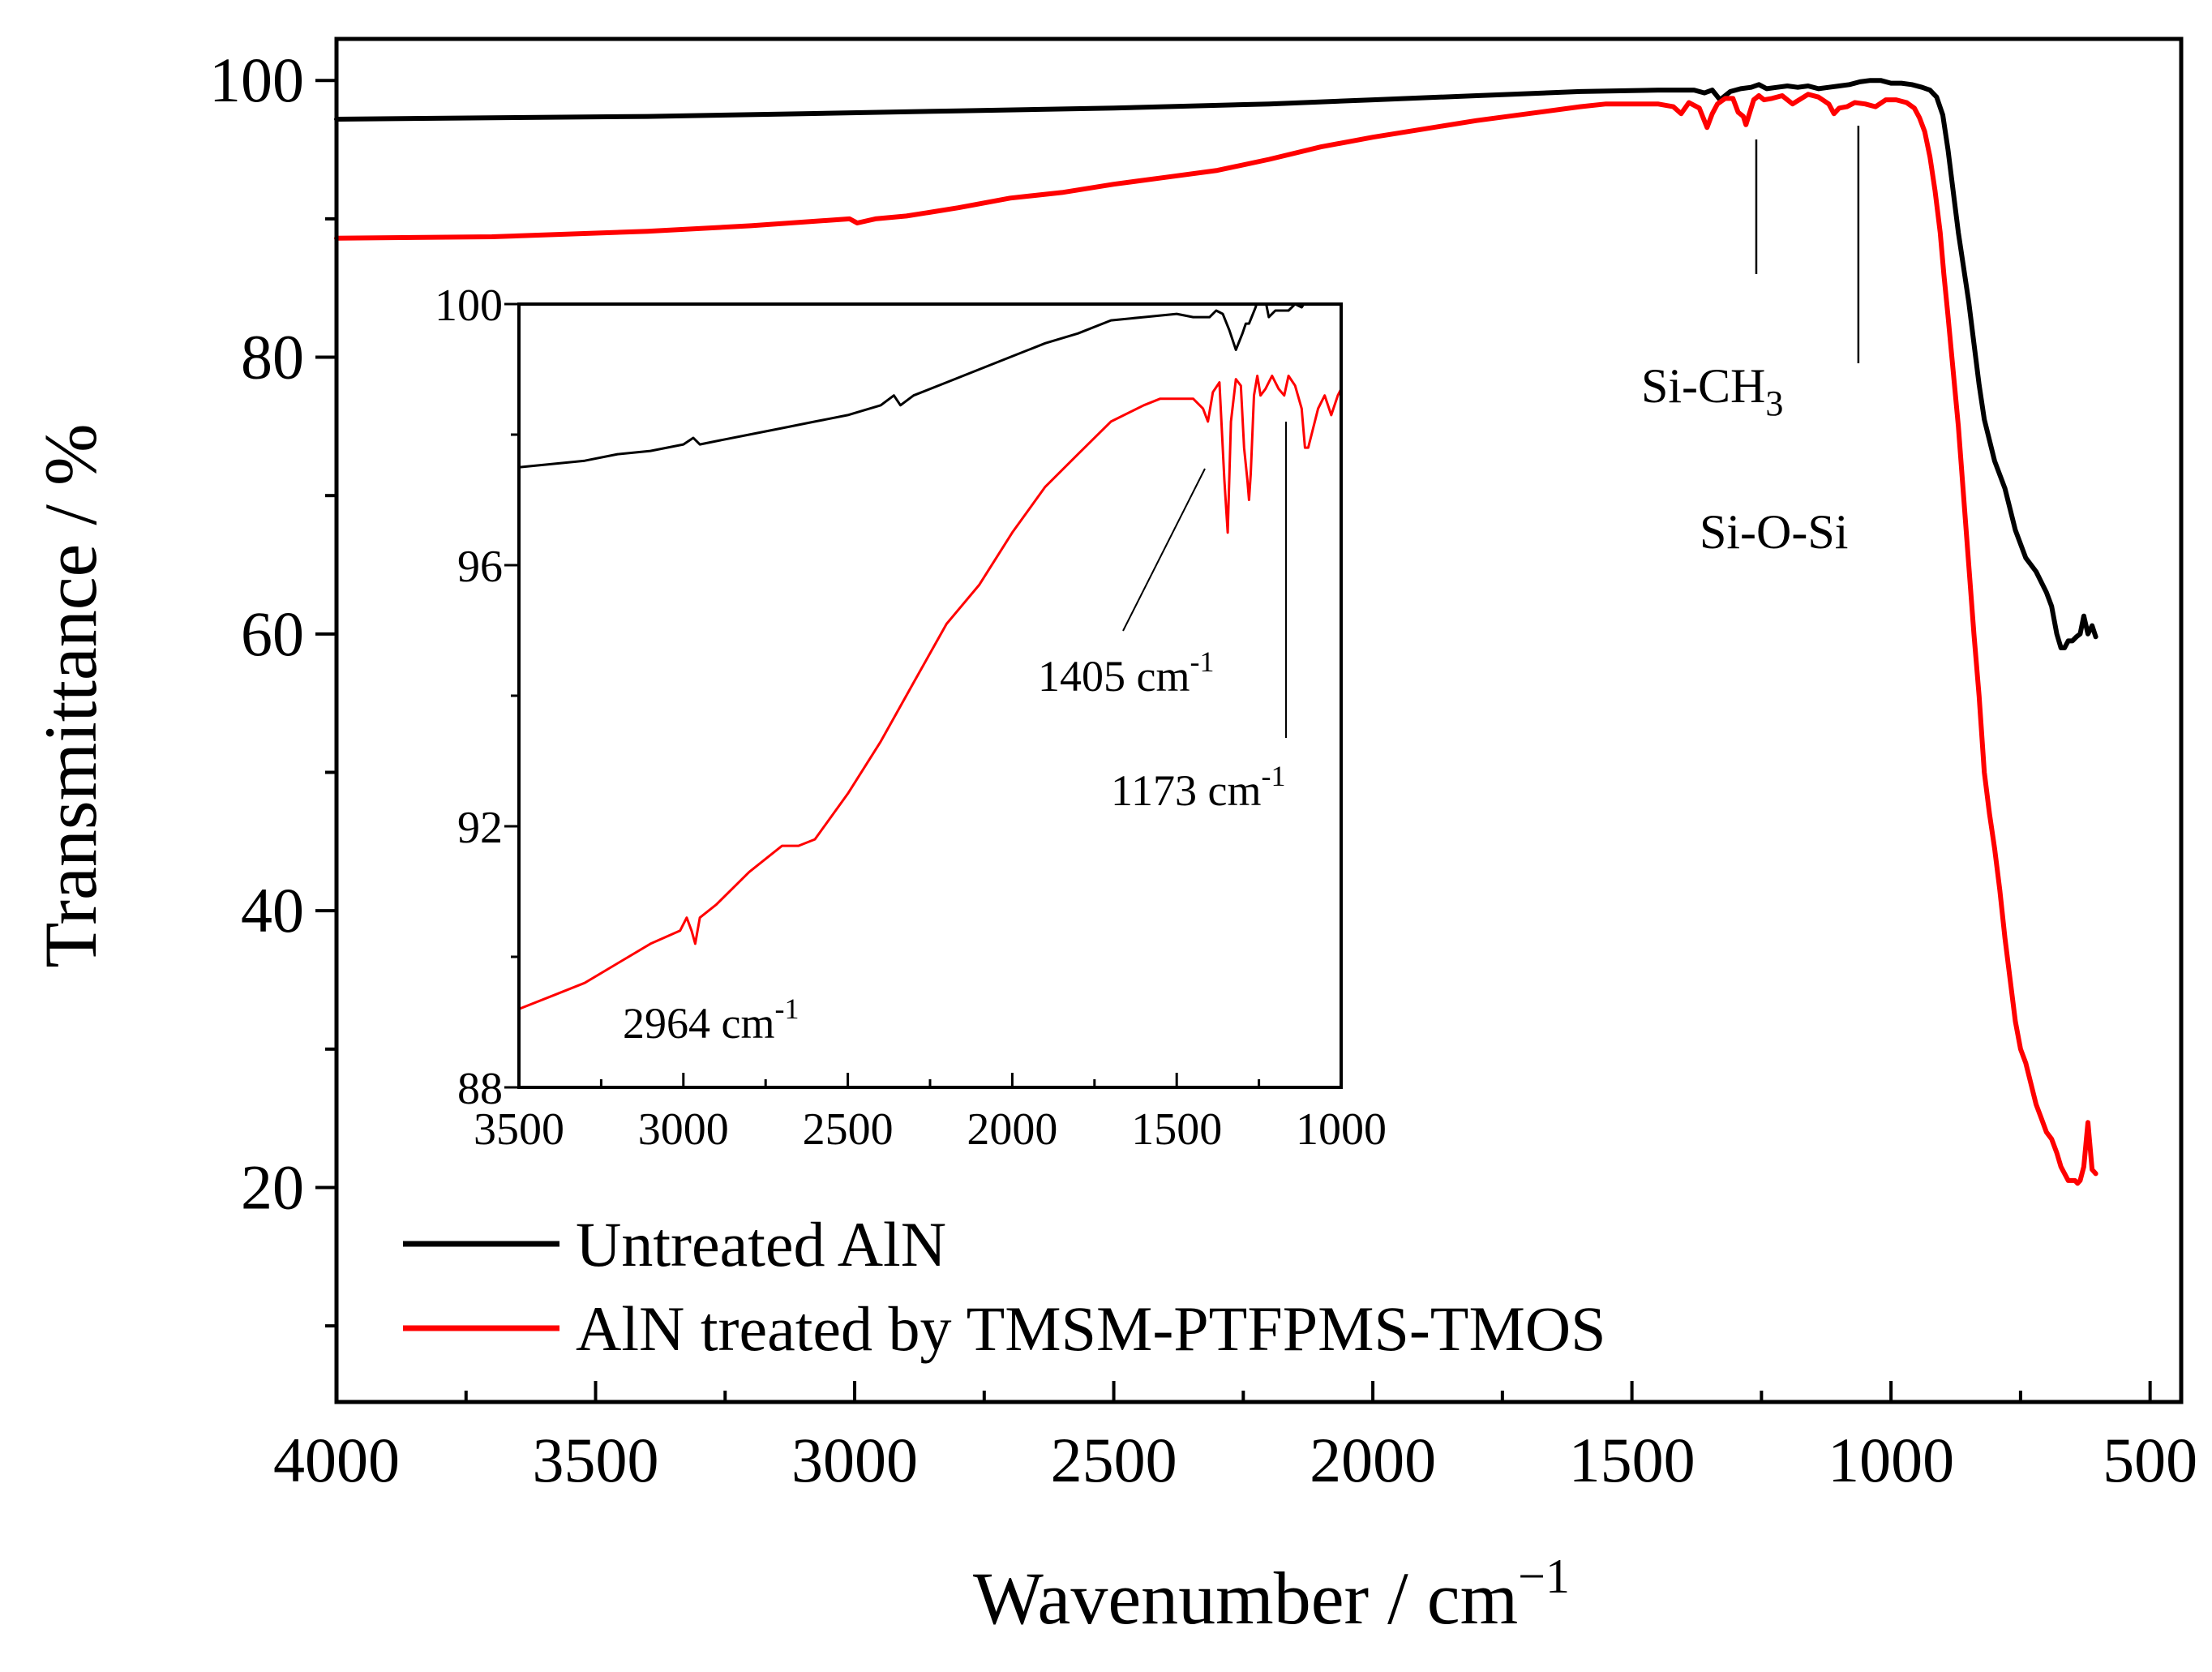  What do you see at coordinates (912, 387) in the screenshot?
I see `inset-series-line-untreated` at bounding box center [912, 387].